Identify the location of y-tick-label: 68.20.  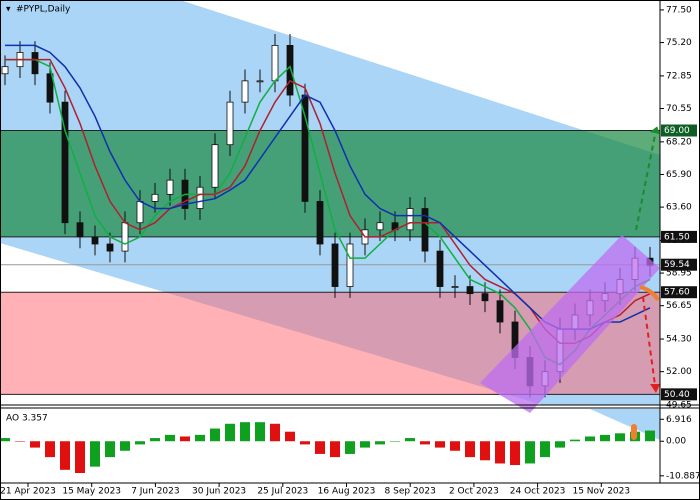
(679, 142).